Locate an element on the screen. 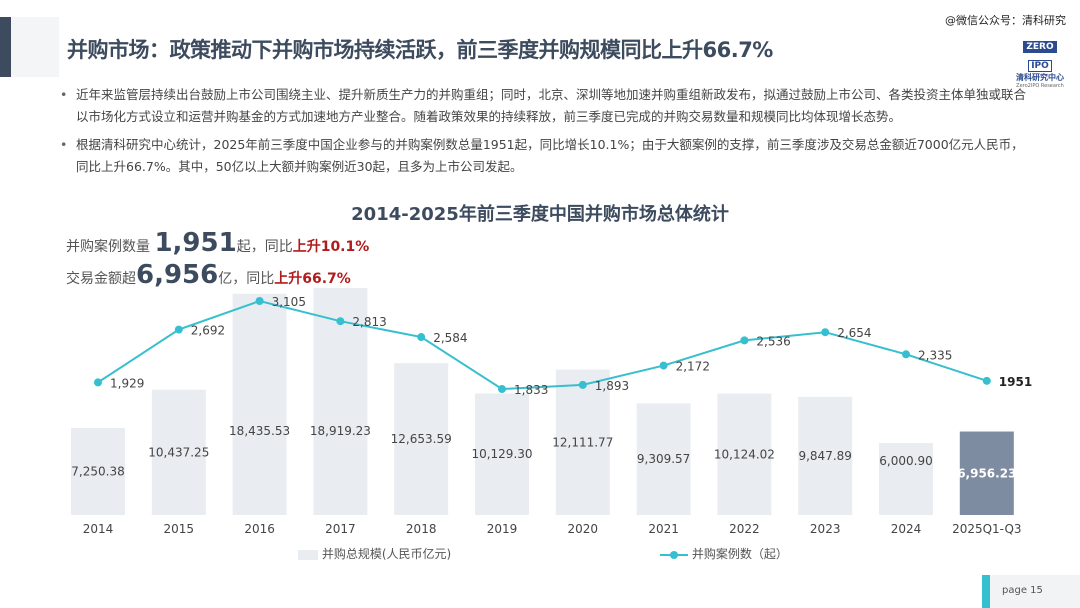  cases-stat: 并购案例数量 1,951起，同比上升10.1% is located at coordinates (217, 243).